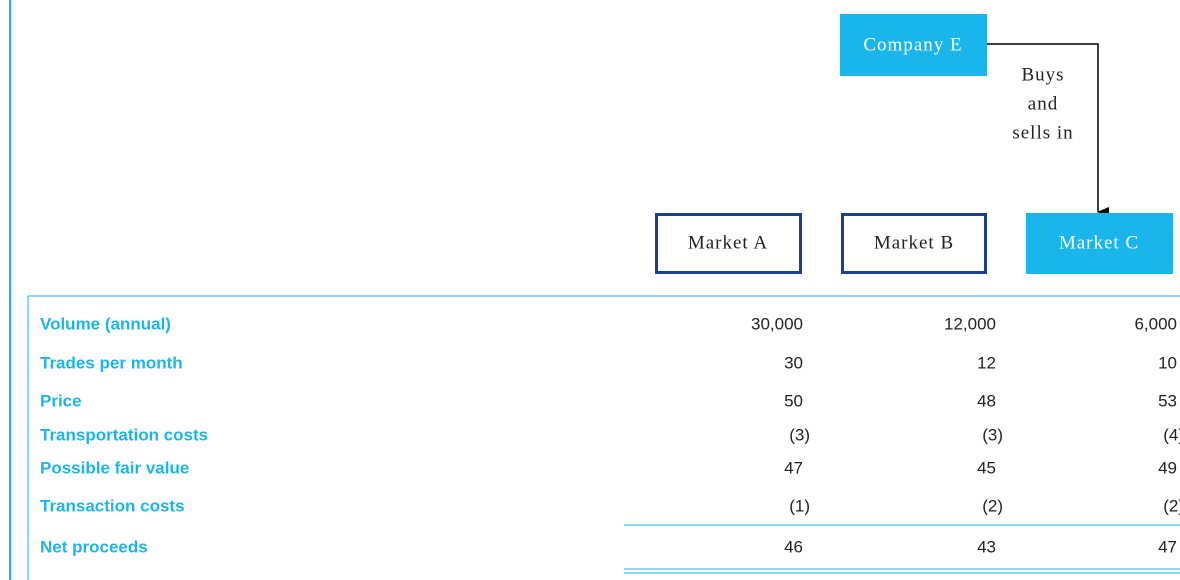  Describe the element at coordinates (799, 505) in the screenshot. I see `cell: (1)` at that location.